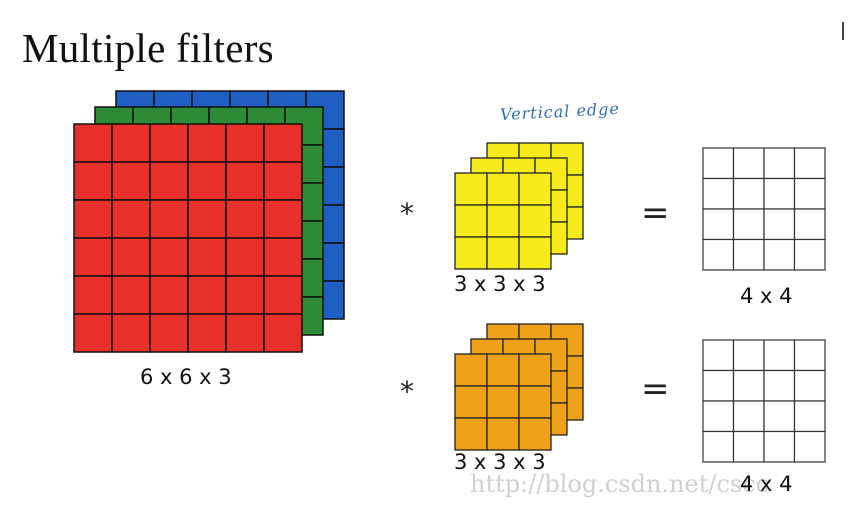 The width and height of the screenshot is (848, 508). I want to click on output1-size-label: 4 x 4, so click(766, 296).